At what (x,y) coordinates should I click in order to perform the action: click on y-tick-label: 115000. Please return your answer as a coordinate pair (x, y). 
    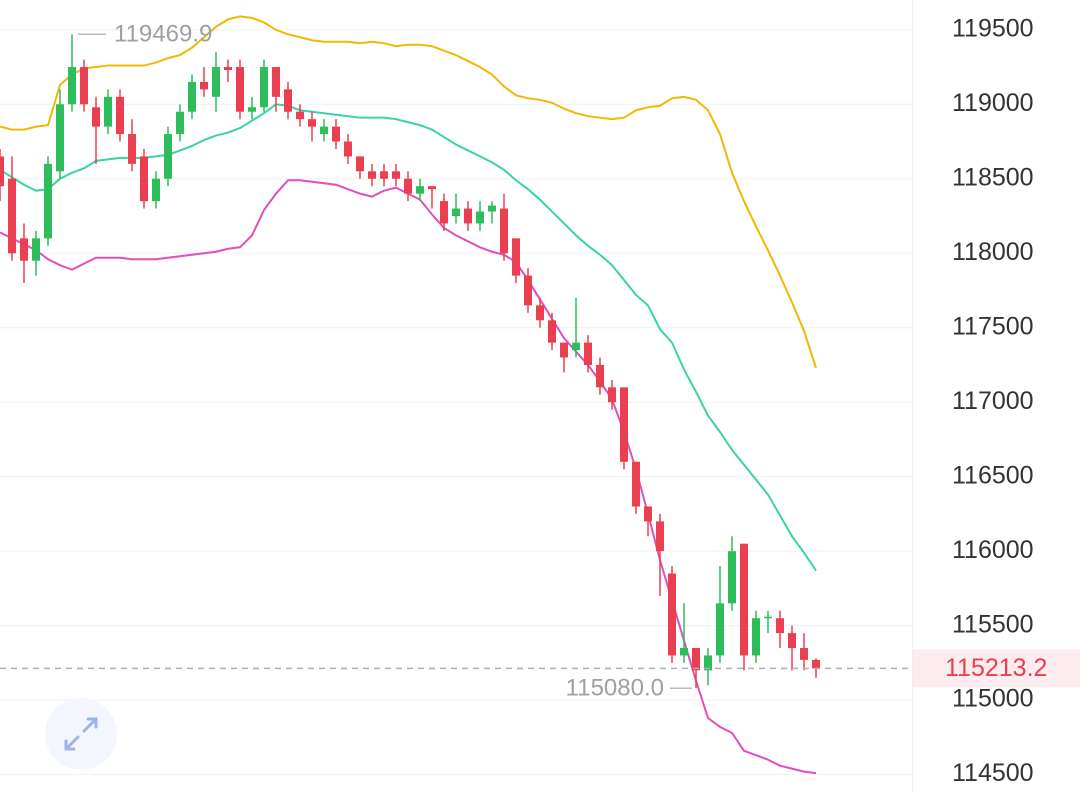
    Looking at the image, I should click on (993, 699).